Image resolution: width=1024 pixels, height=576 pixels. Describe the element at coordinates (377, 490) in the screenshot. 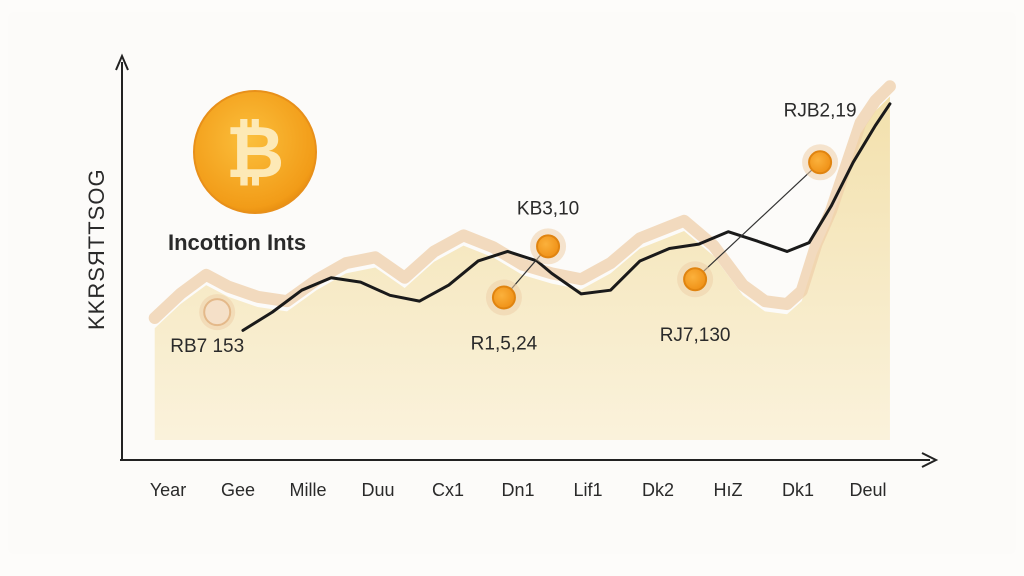

I see `x-tick-label: Duu` at that location.